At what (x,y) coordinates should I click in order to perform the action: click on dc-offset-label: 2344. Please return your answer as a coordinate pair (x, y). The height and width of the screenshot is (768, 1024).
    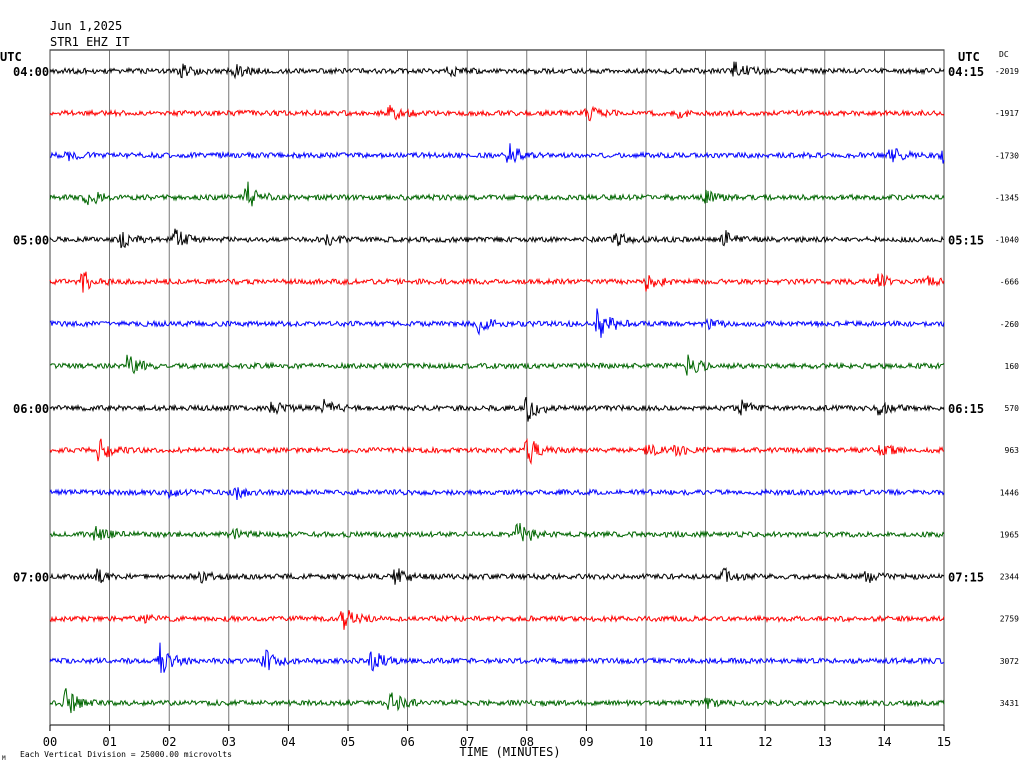
    Looking at the image, I should click on (1009, 577).